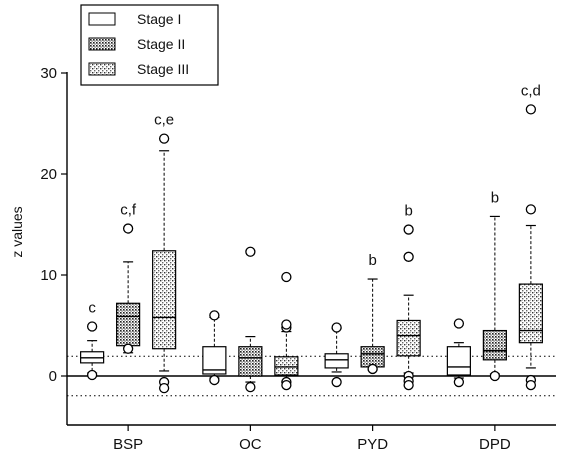 The image size is (570, 457). Describe the element at coordinates (128, 210) in the screenshot. I see `significance-annotation: c,f` at that location.